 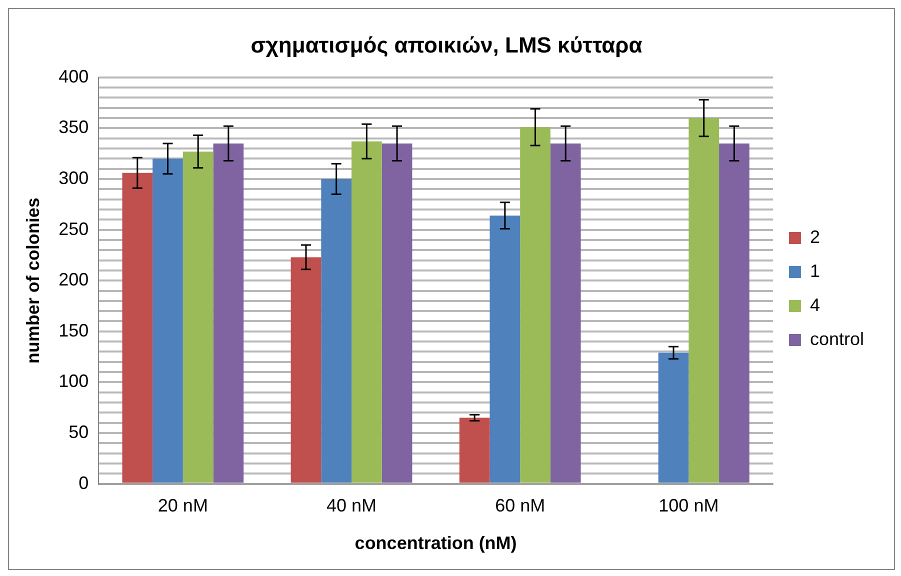 I want to click on legend-label: 1, so click(x=815, y=270).